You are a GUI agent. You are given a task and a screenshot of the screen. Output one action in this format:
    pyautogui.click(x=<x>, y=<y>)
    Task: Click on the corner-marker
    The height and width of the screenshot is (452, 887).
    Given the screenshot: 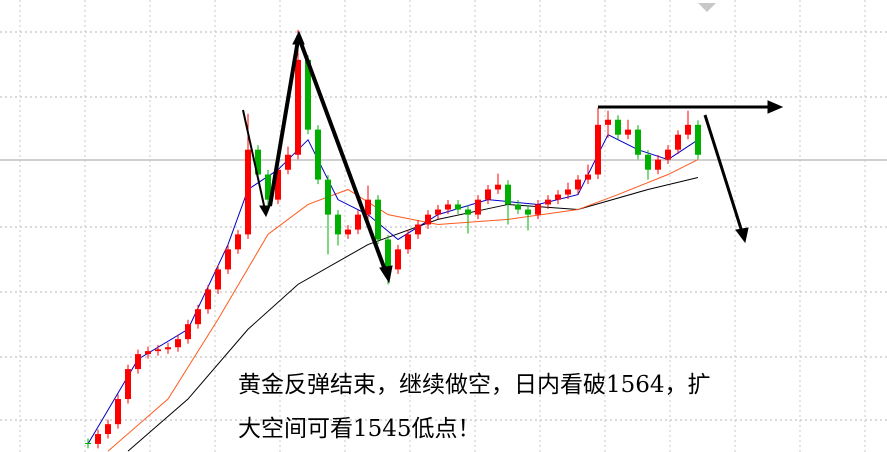 What is the action you would take?
    pyautogui.click(x=707, y=7)
    